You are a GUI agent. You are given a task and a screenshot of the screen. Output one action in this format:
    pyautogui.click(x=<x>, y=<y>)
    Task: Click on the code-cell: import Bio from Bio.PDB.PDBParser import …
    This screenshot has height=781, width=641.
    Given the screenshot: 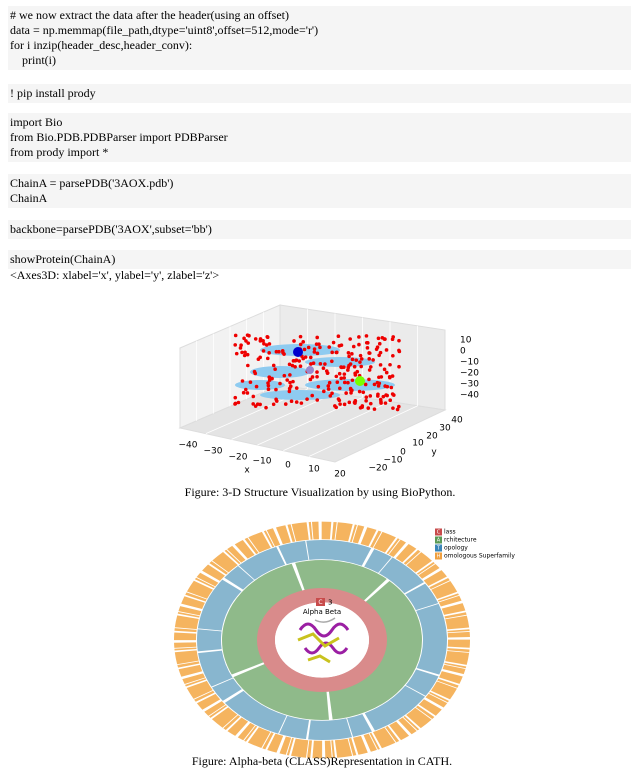 What is the action you would take?
    pyautogui.click(x=319, y=137)
    